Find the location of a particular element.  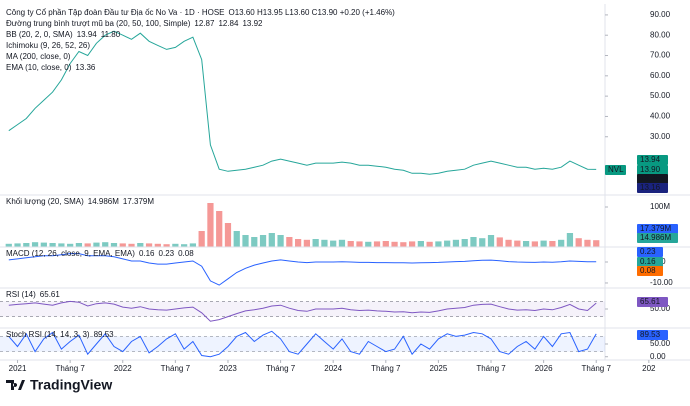

last-value-label: 13.94 is located at coordinates (650, 159).